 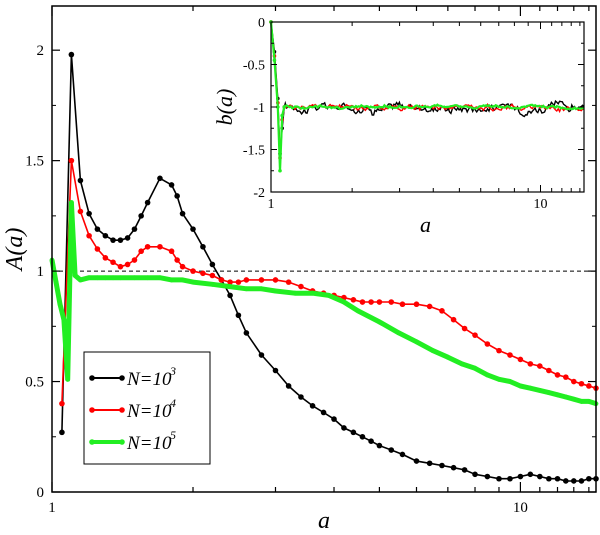 I want to click on legend-item-5: N=105, so click(x=132, y=441).